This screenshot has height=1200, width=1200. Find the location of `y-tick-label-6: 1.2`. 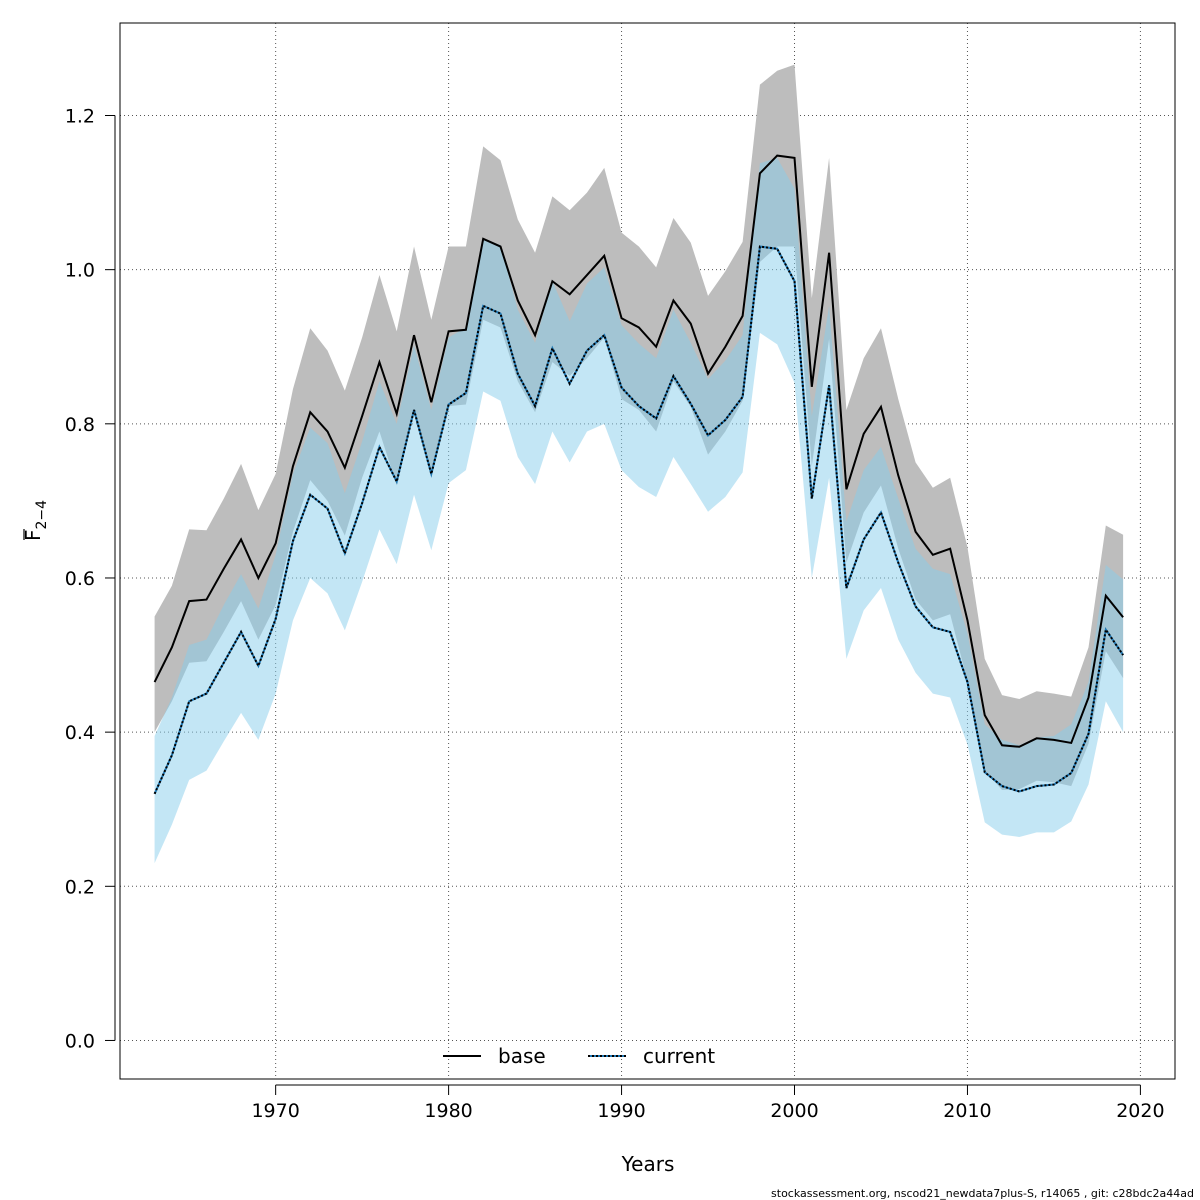

y-tick-label-6: 1.2 is located at coordinates (80, 116).